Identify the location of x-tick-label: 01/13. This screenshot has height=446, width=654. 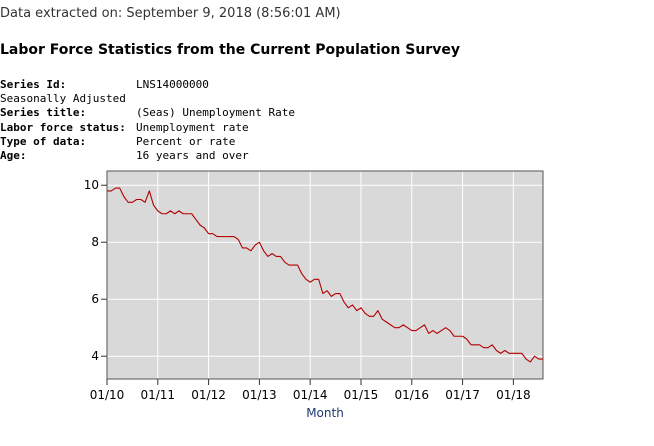
(259, 395).